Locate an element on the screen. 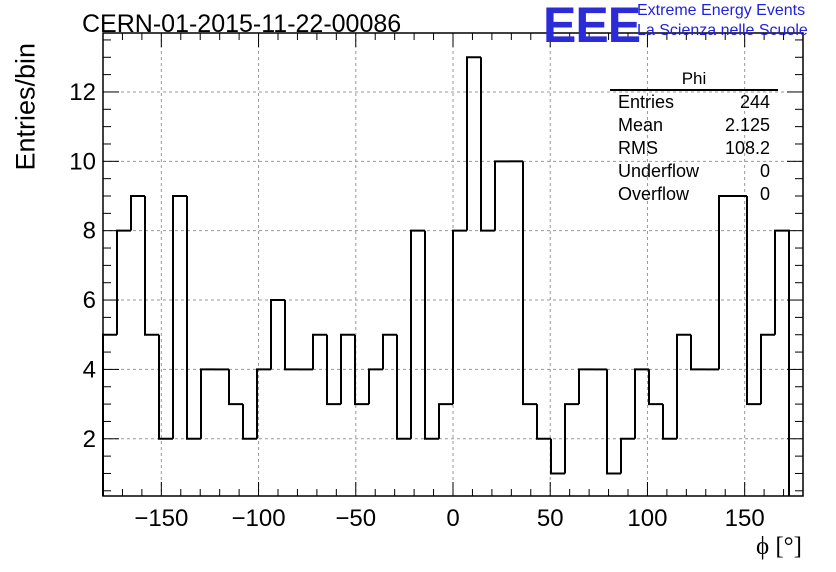 This screenshot has height=572, width=836. stats-label: Underflow is located at coordinates (659, 171).